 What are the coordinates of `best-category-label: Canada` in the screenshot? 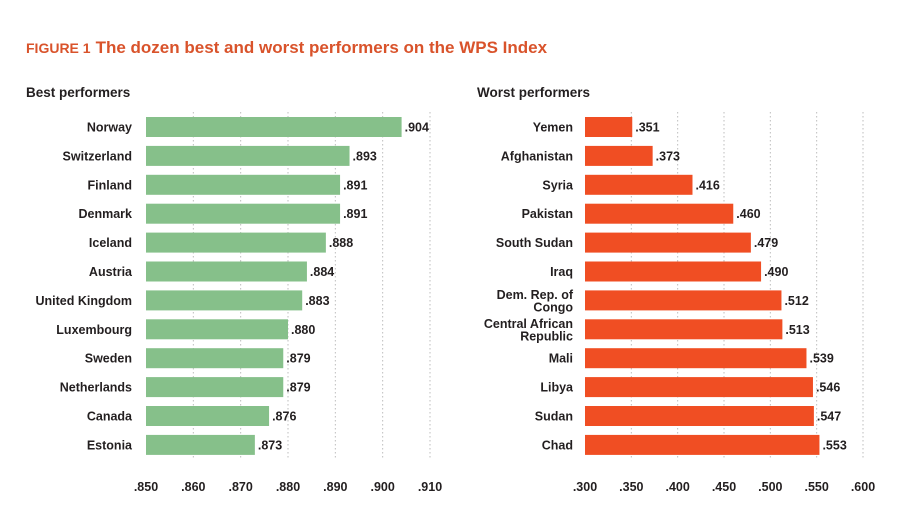 It's located at (110, 417).